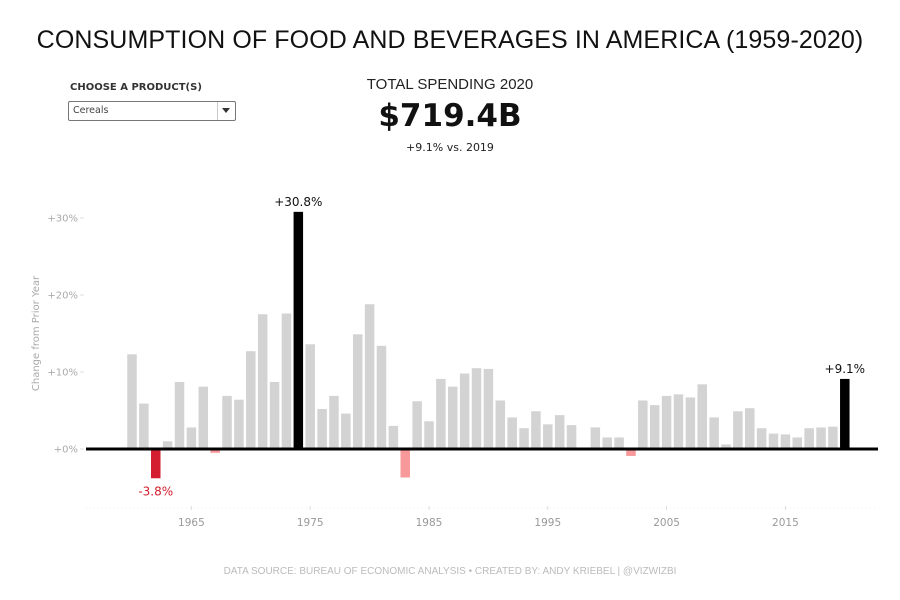 This screenshot has width=900, height=600. Describe the element at coordinates (821, 438) in the screenshot. I see `bar-2018` at that location.